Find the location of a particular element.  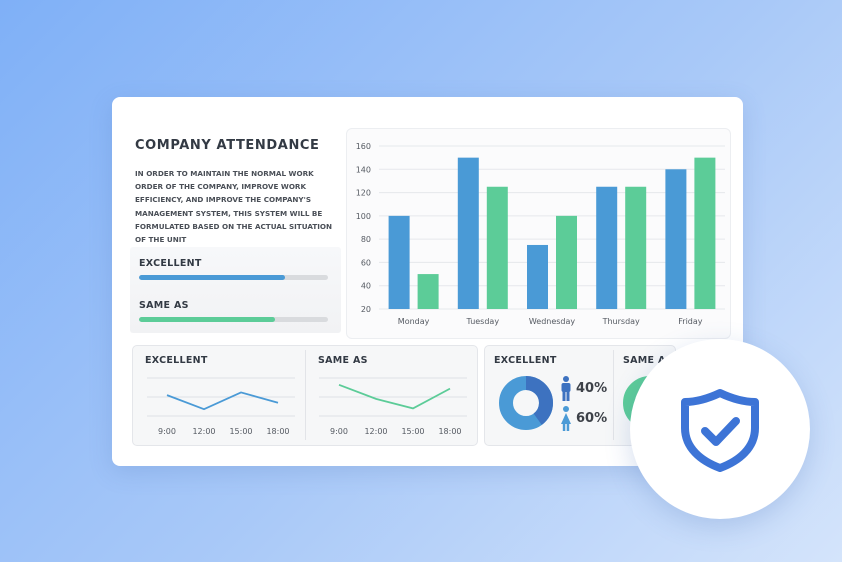

line-chart-excellent: 9:00 12:00 15:00 18:00 is located at coordinates (221, 406).